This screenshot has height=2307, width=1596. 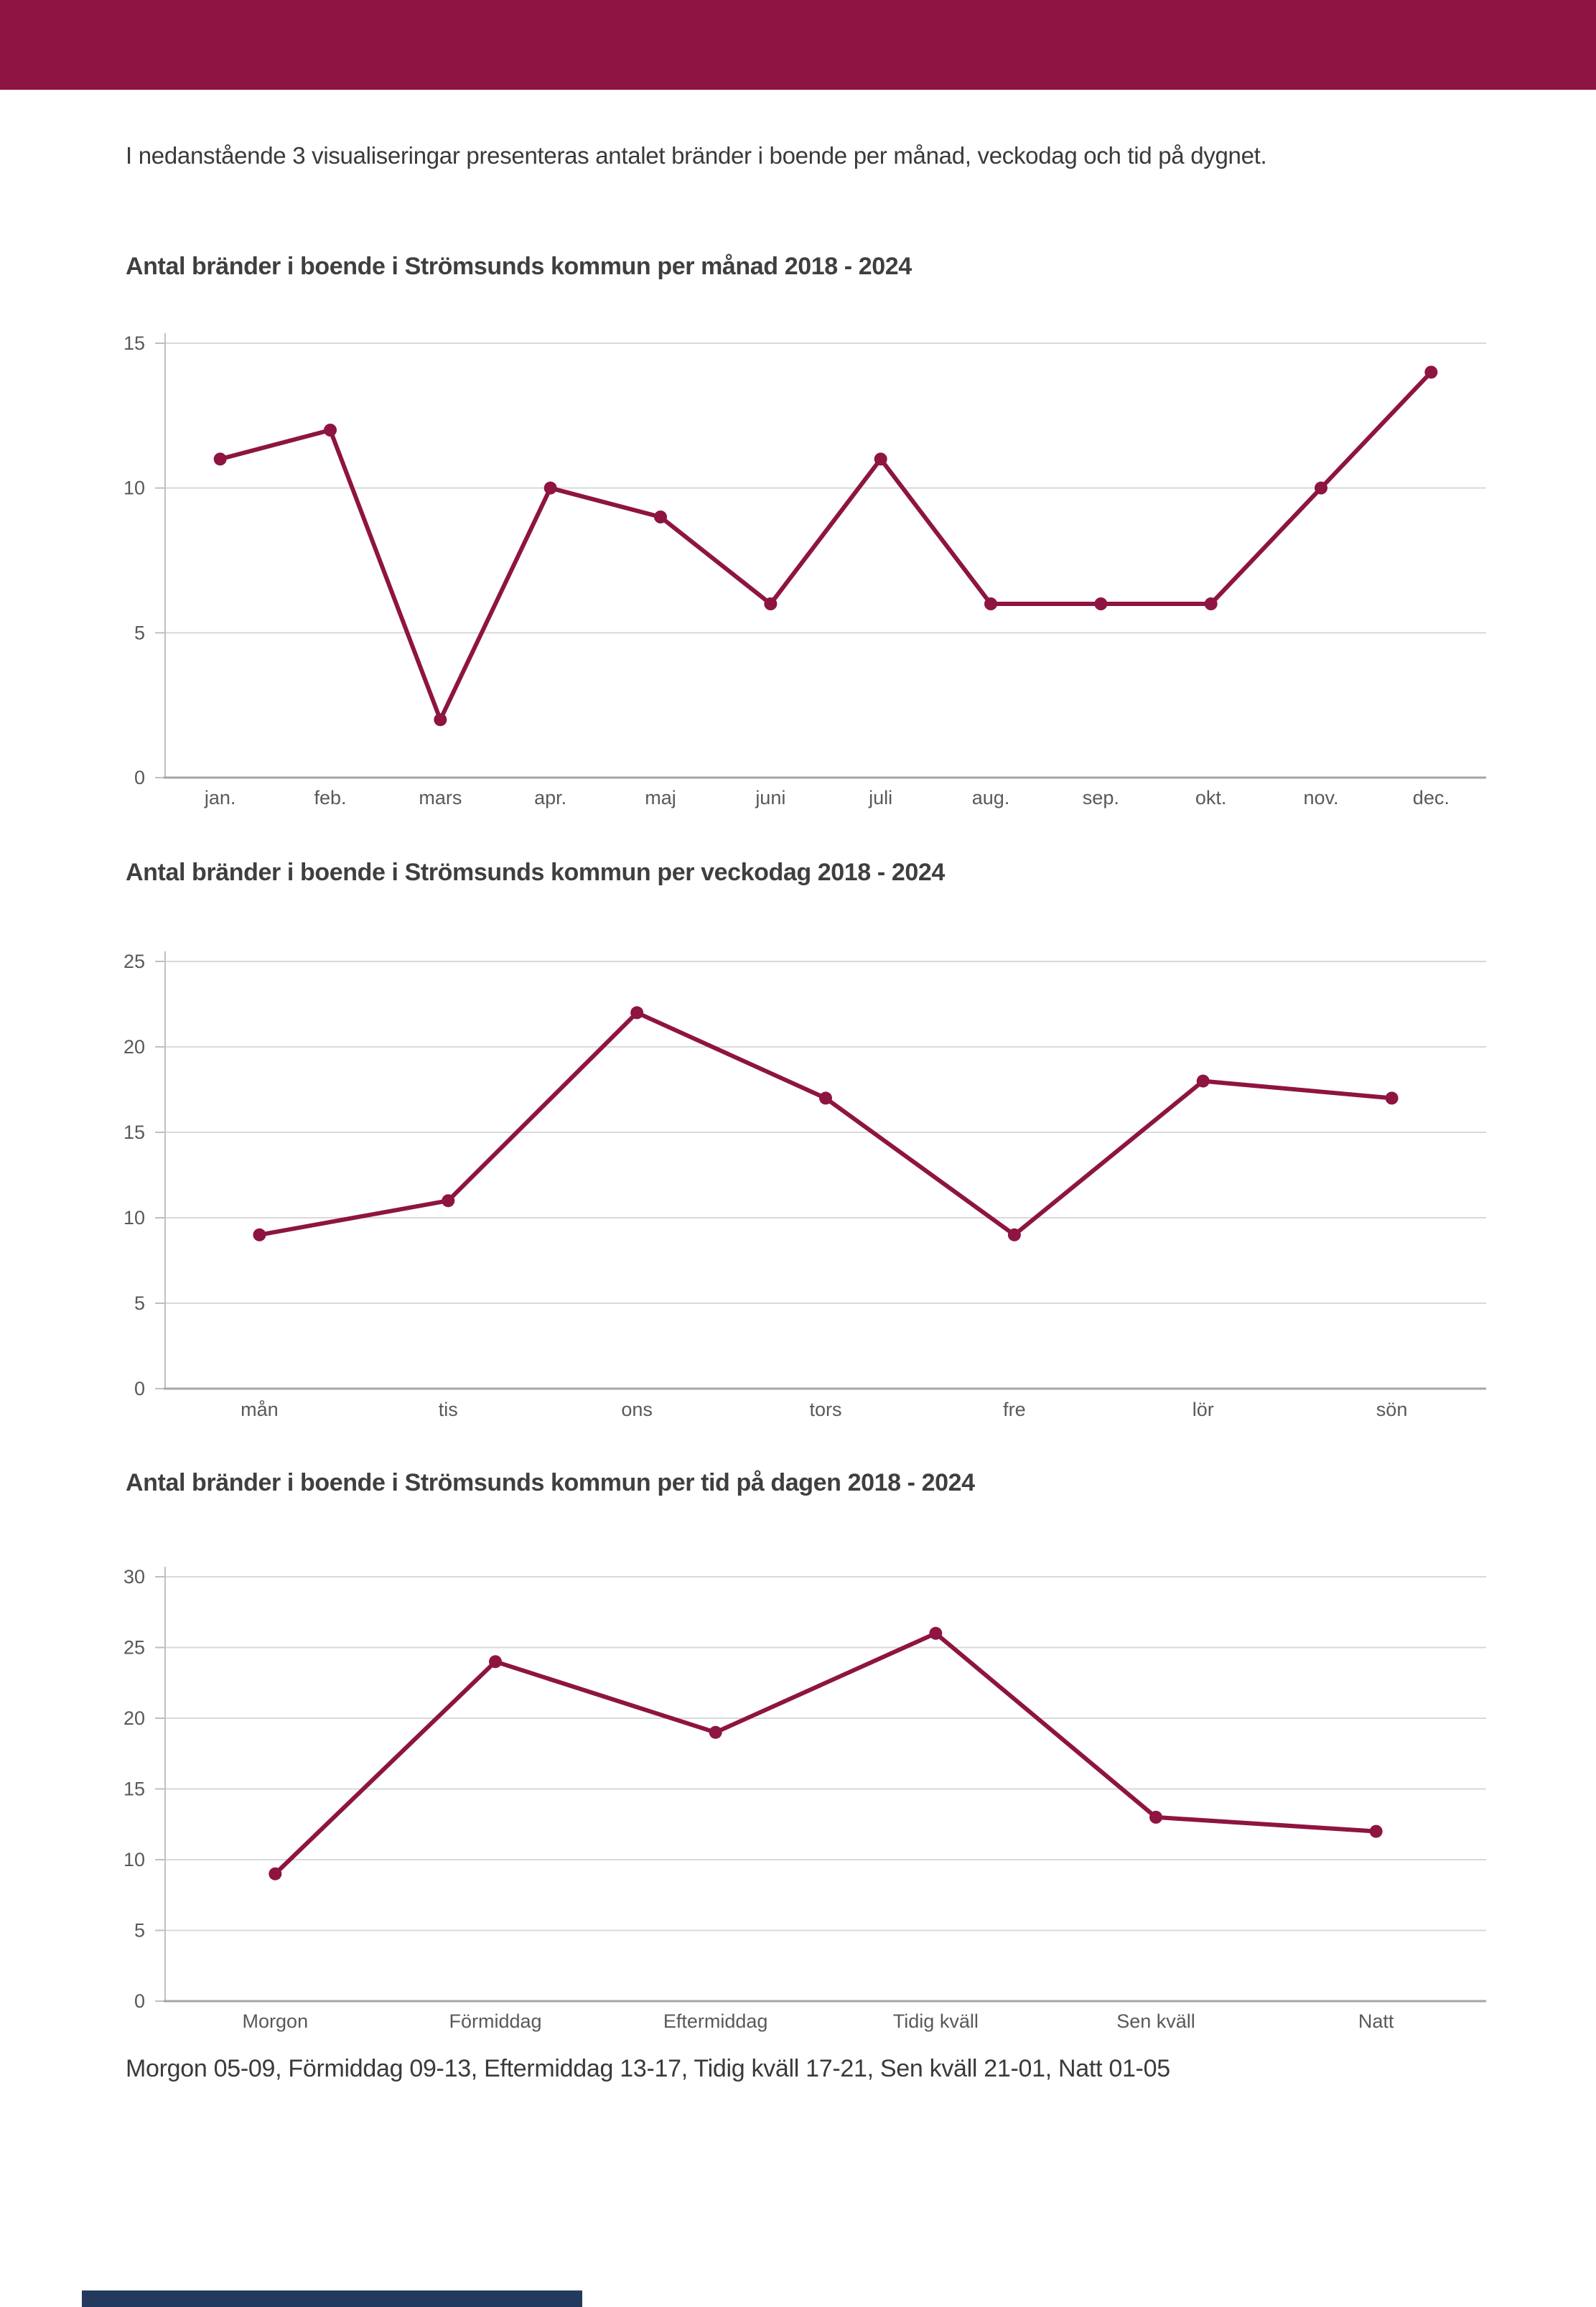 What do you see at coordinates (1101, 797) in the screenshot?
I see `x-category-label: sep.` at bounding box center [1101, 797].